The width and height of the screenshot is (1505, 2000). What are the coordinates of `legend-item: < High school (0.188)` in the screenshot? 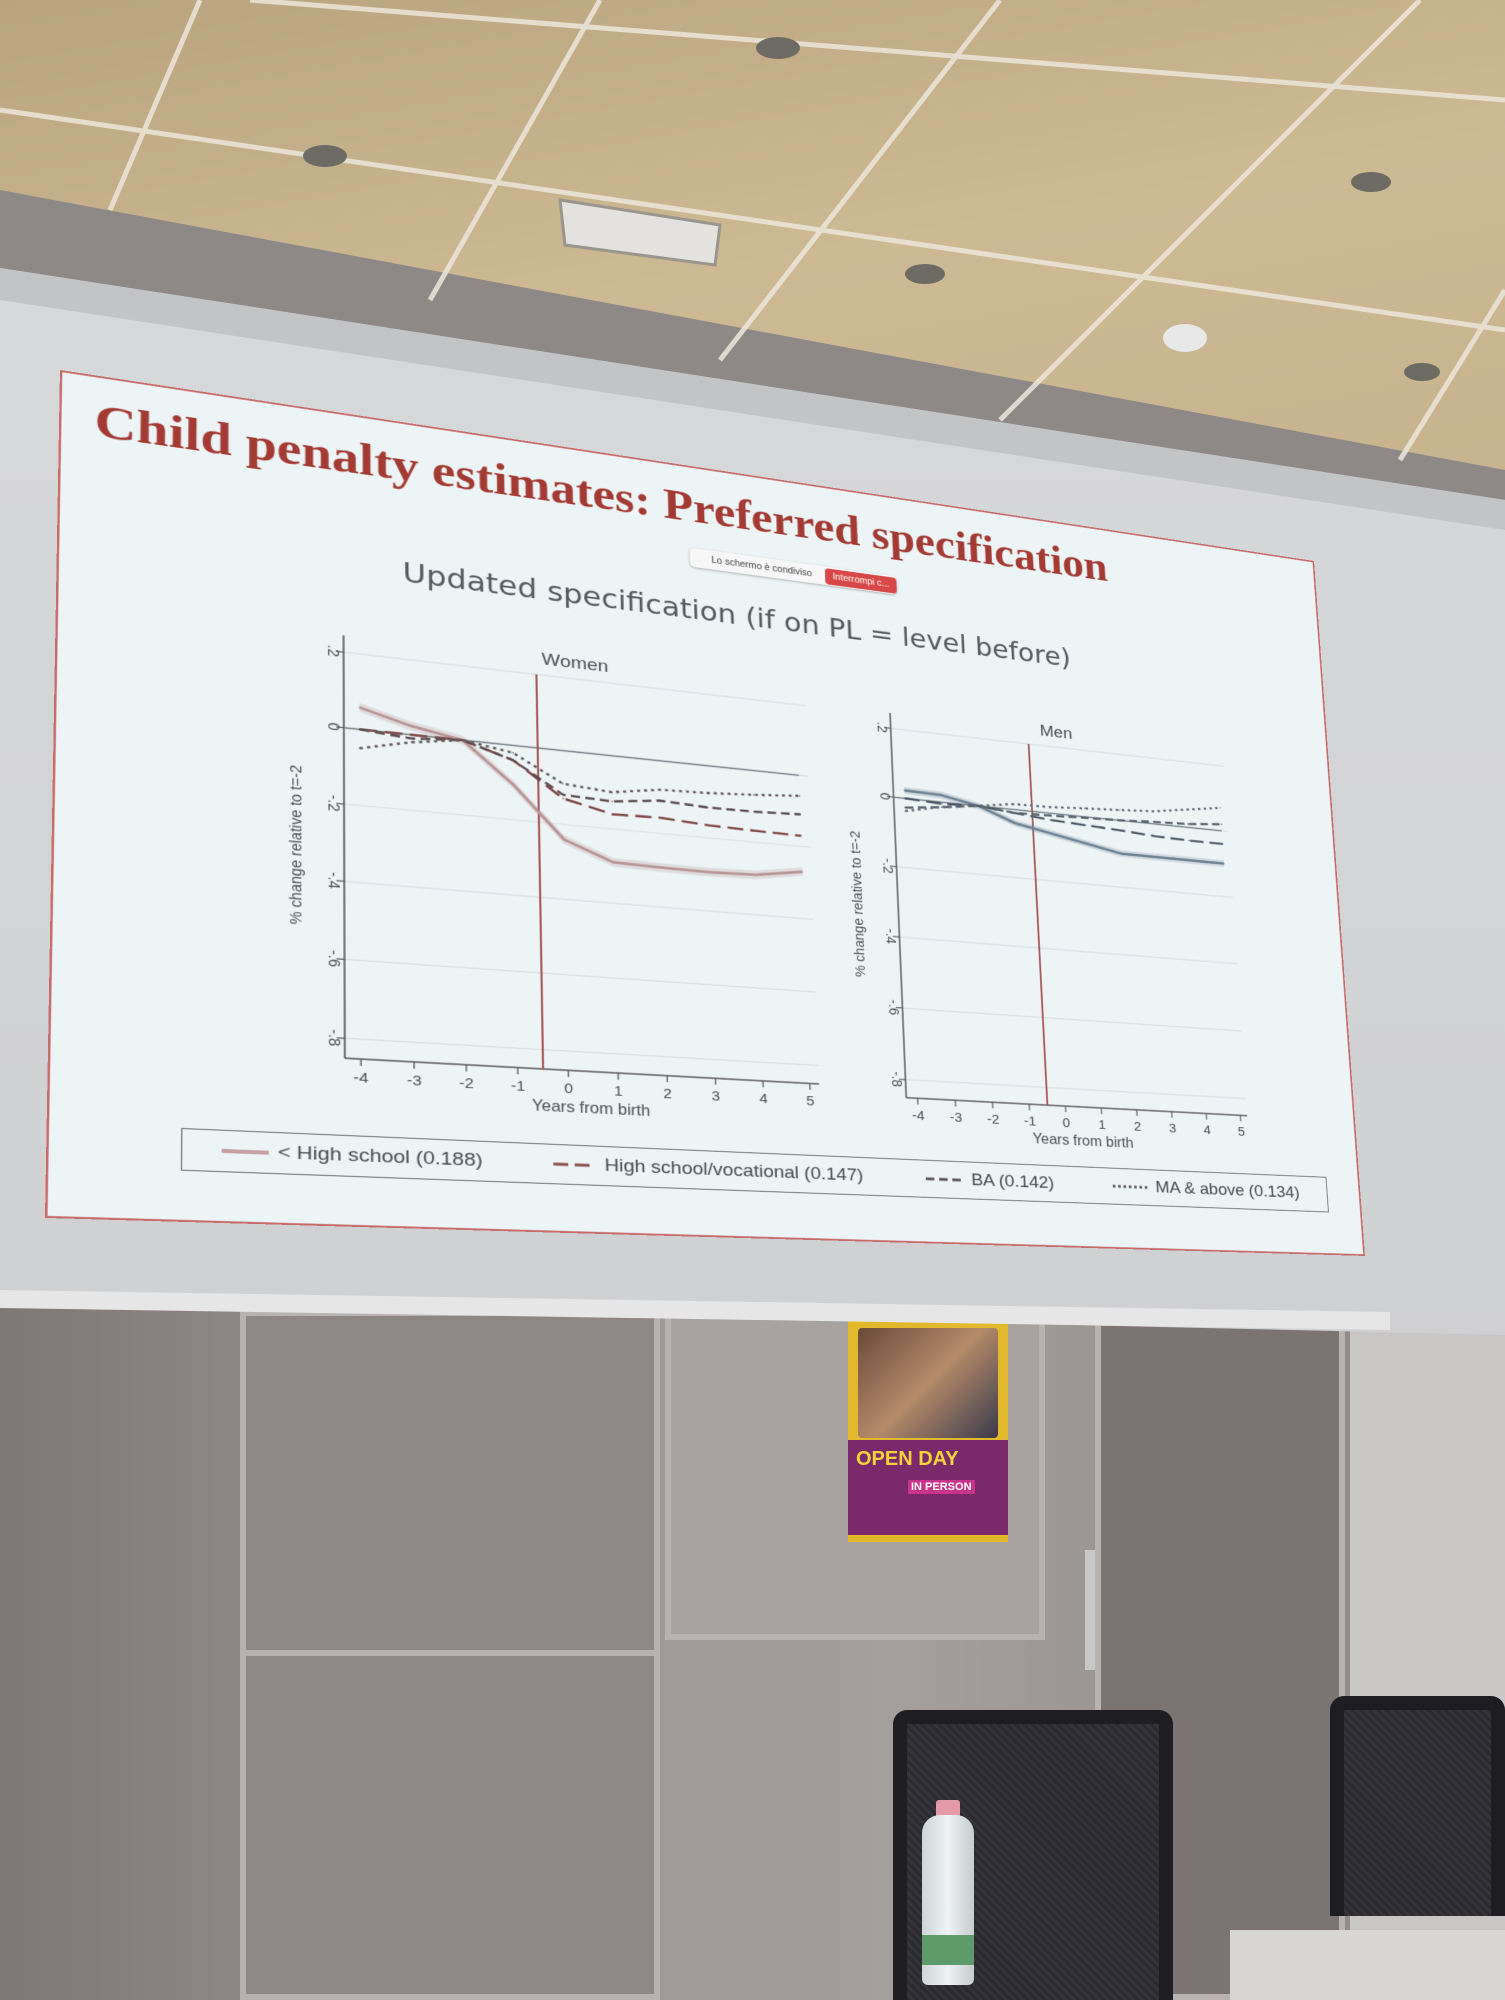 It's located at (352, 1156).